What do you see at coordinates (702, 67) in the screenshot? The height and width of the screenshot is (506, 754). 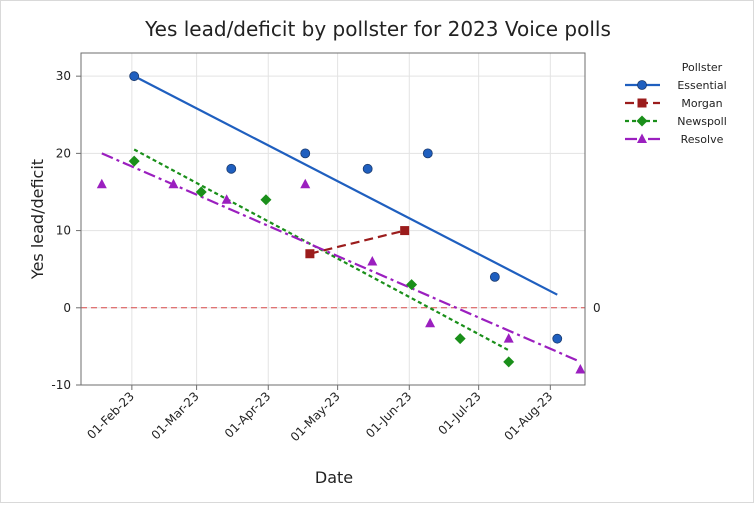 I see `legend-title: Pollster` at bounding box center [702, 67].